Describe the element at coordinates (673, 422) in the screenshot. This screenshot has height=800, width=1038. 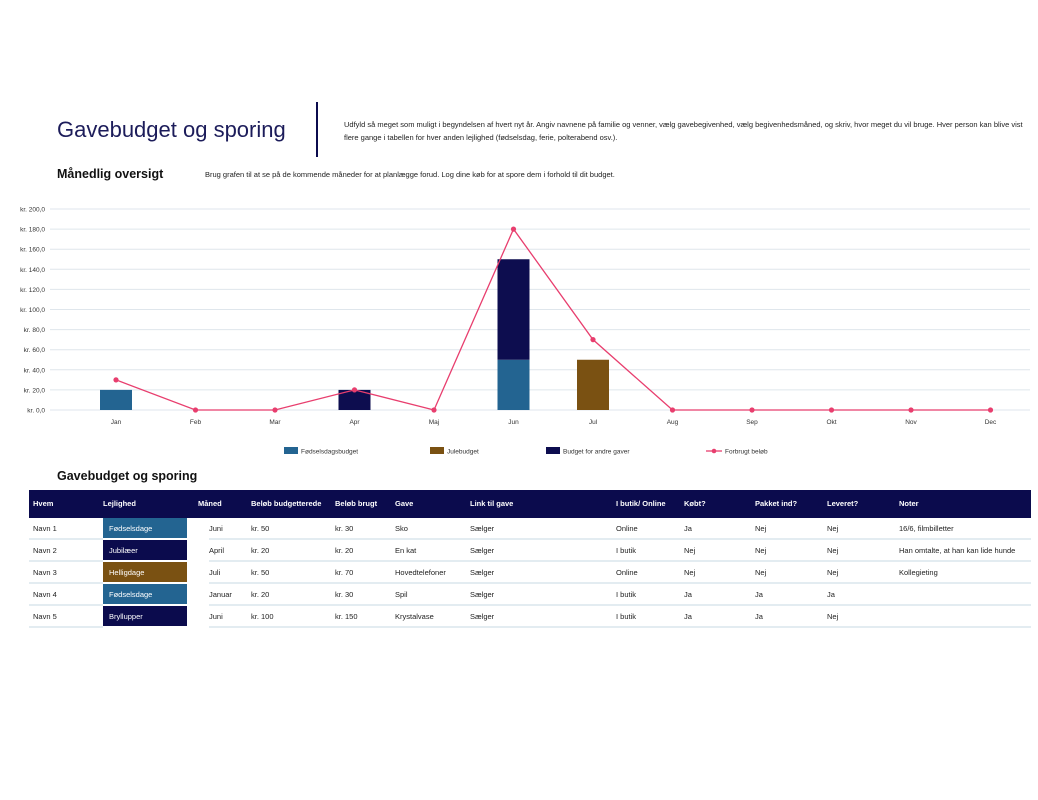
I see `x-tick-label: Aug` at that location.